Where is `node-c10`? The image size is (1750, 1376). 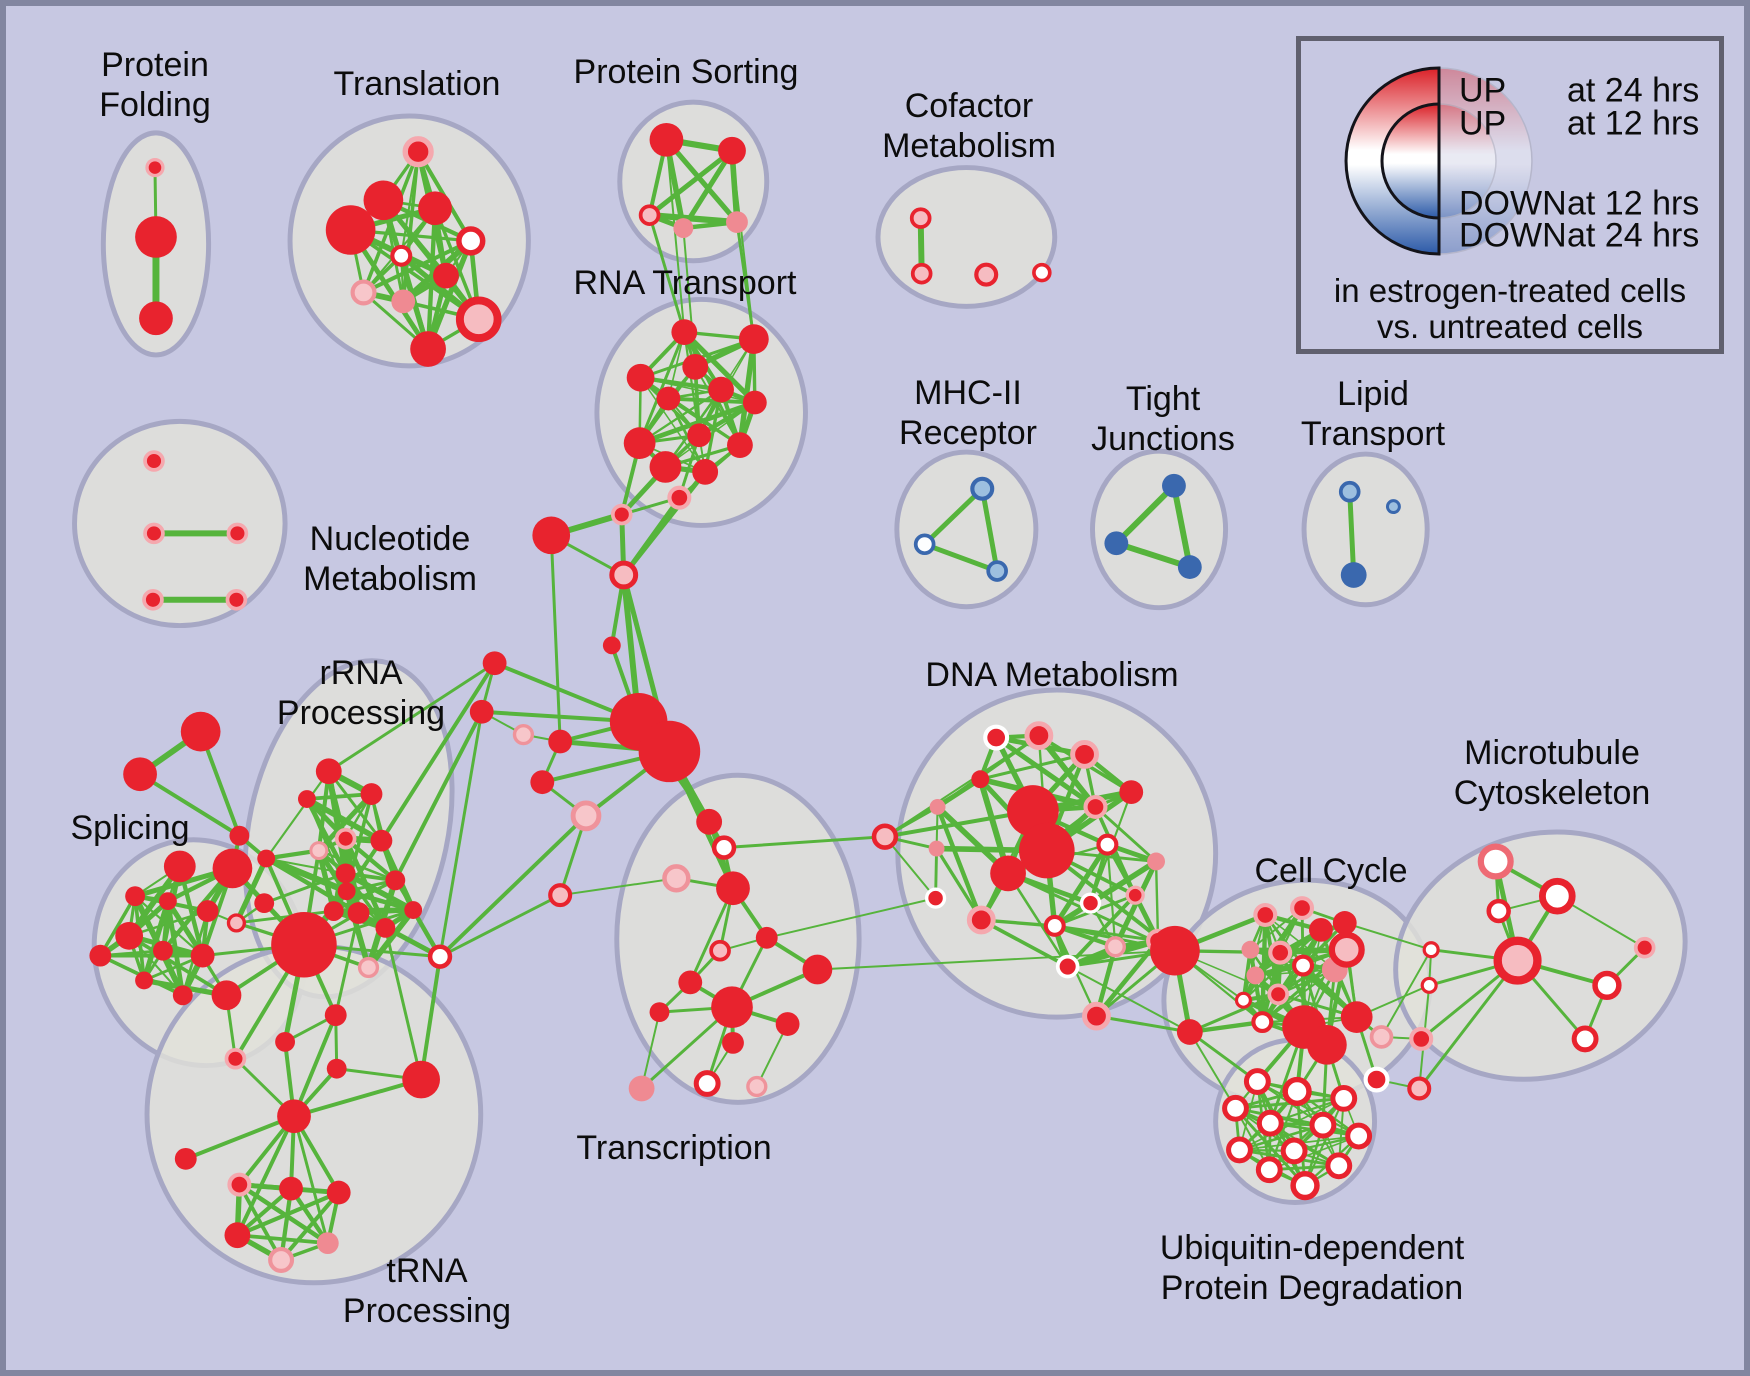
node-c10 is located at coordinates (542, 782).